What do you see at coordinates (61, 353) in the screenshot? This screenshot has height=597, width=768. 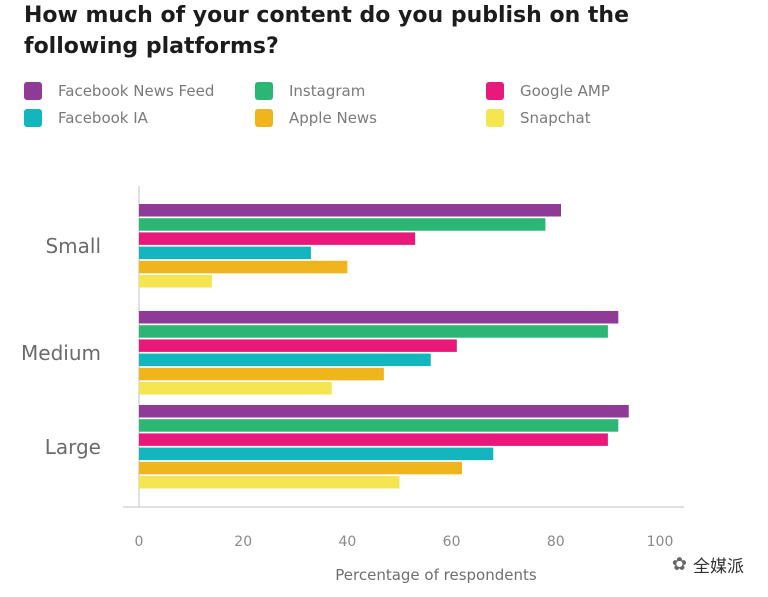 I see `y-category-label: Medium` at bounding box center [61, 353].